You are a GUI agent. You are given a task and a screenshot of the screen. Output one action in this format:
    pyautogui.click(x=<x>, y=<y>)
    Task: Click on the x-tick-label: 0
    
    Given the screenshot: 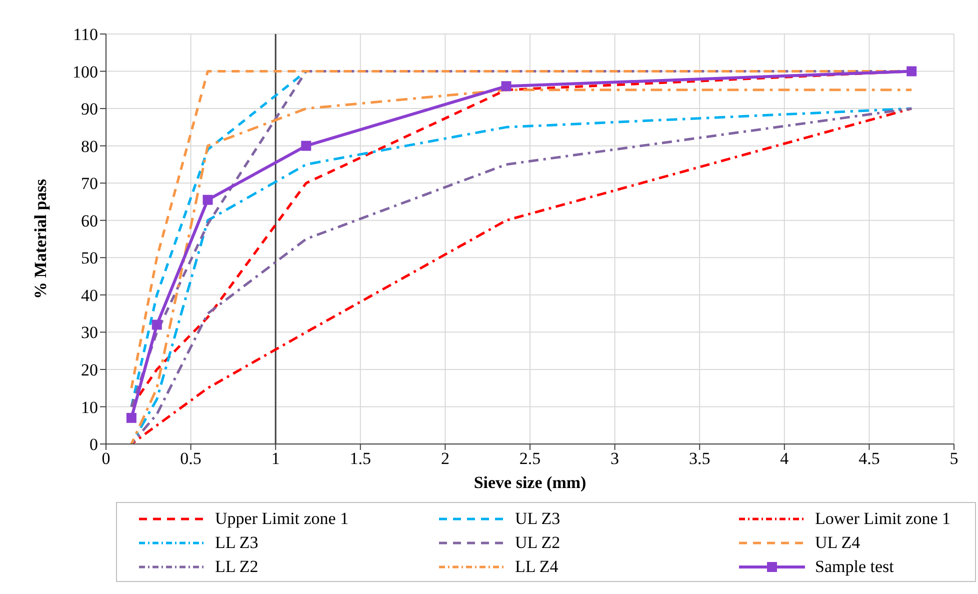 What is the action you would take?
    pyautogui.click(x=106, y=458)
    